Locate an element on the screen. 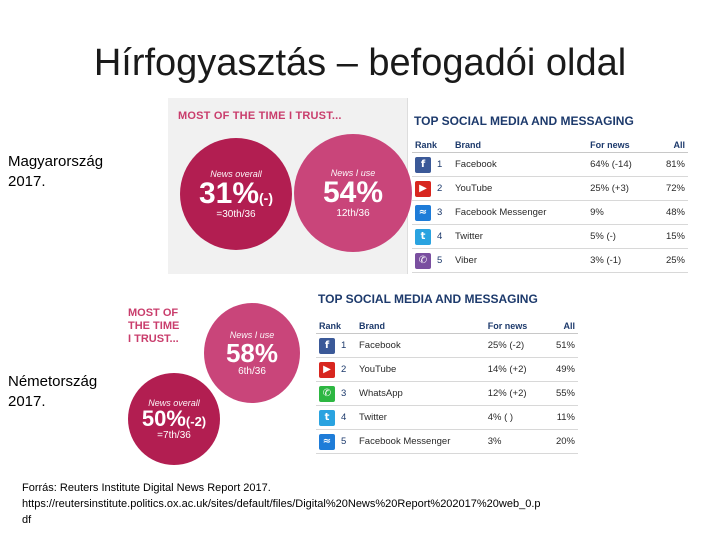 This screenshot has width=720, height=540. row-for-news: 3% (-1) is located at coordinates (620, 260).